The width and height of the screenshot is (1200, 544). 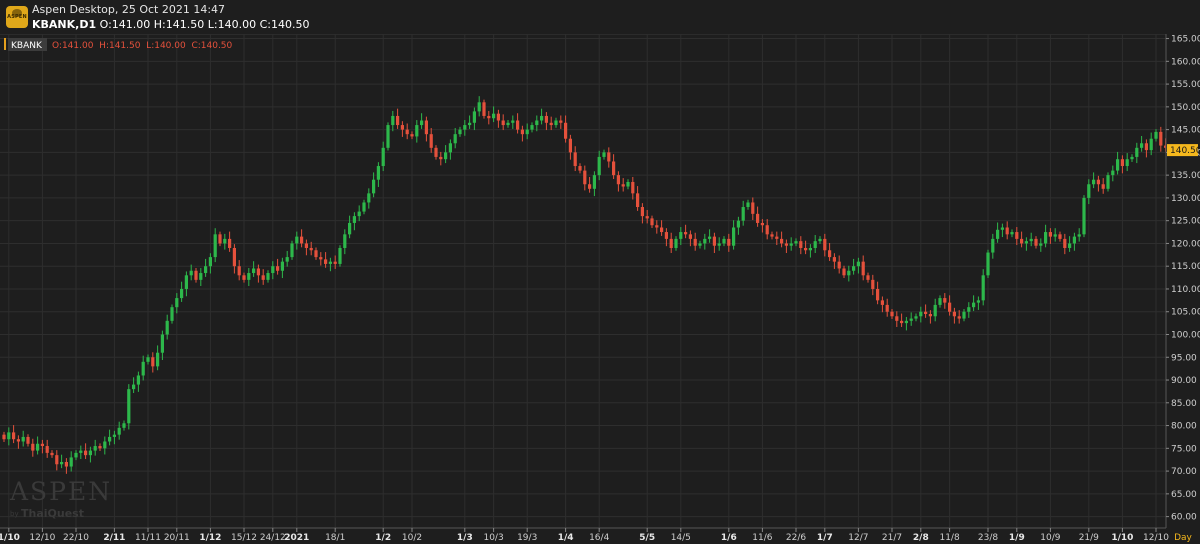 I want to click on aspen-logo: ASPEN, so click(x=17, y=17).